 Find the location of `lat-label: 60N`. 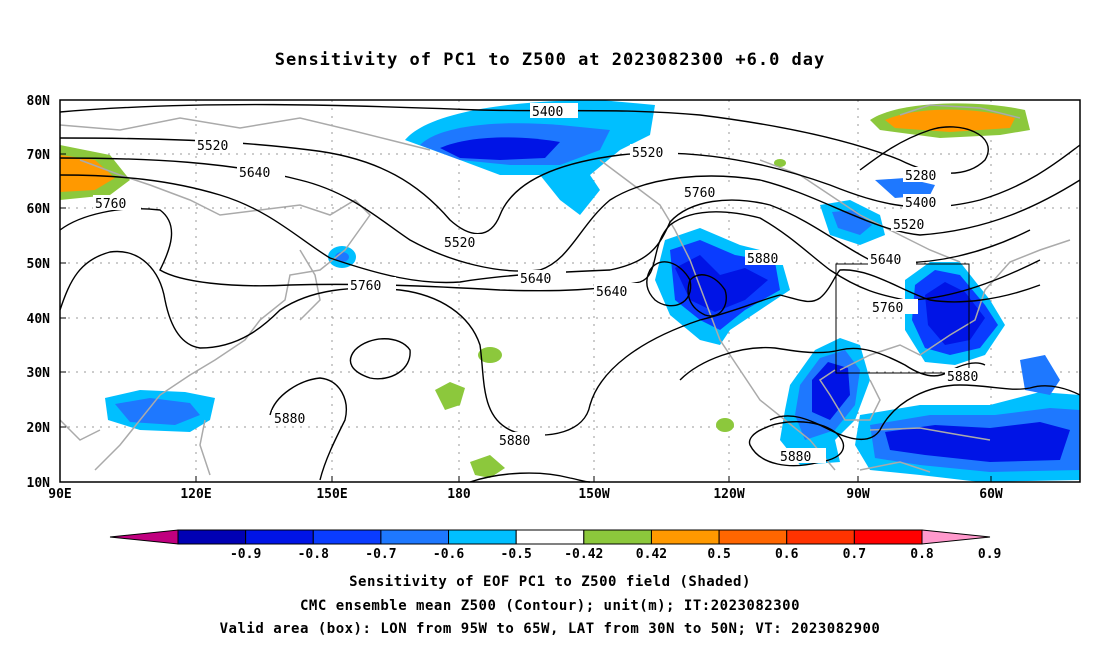

lat-label: 60N is located at coordinates (39, 209).